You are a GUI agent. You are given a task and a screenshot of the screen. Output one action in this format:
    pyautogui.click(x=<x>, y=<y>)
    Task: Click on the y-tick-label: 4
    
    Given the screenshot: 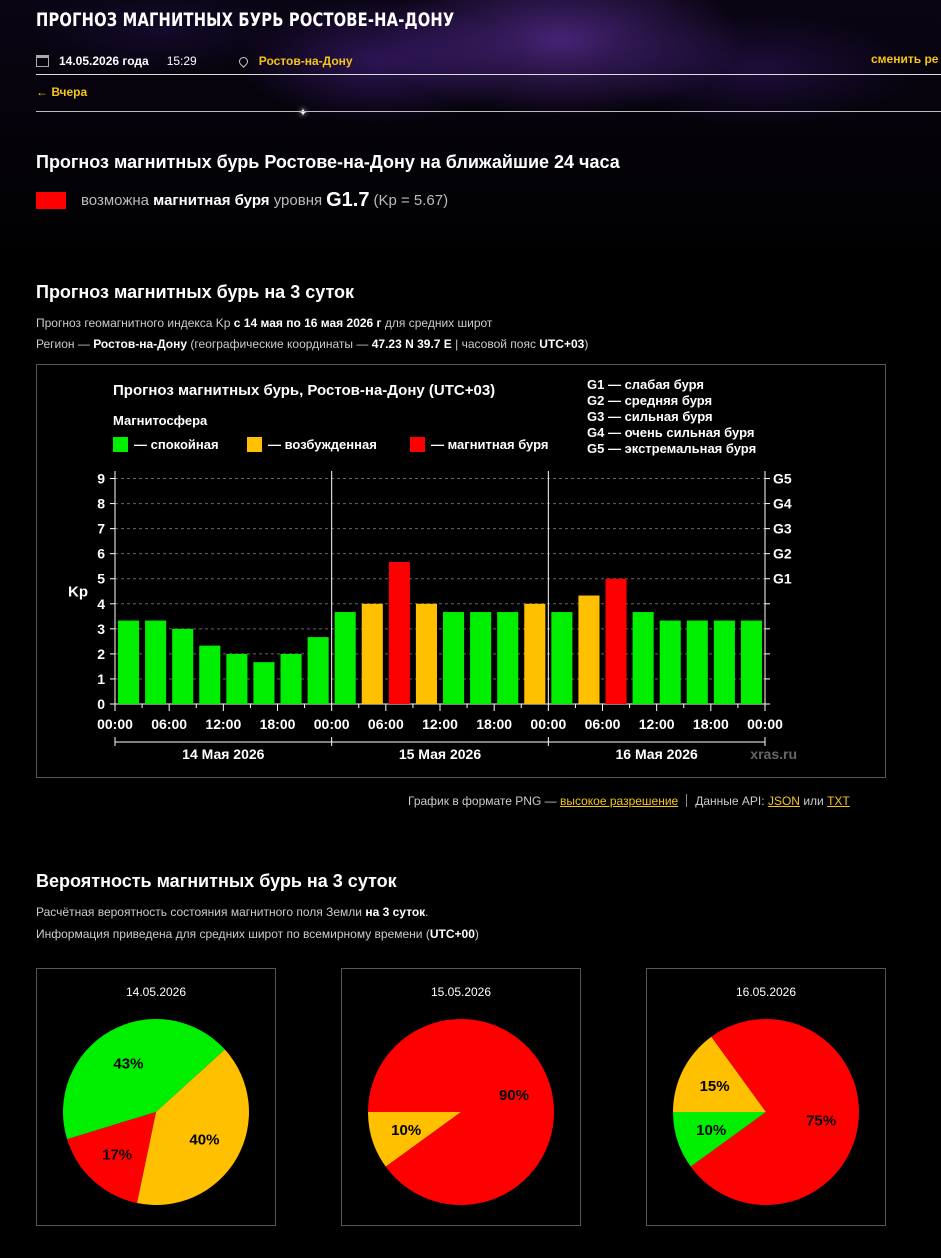 What is the action you would take?
    pyautogui.click(x=101, y=604)
    